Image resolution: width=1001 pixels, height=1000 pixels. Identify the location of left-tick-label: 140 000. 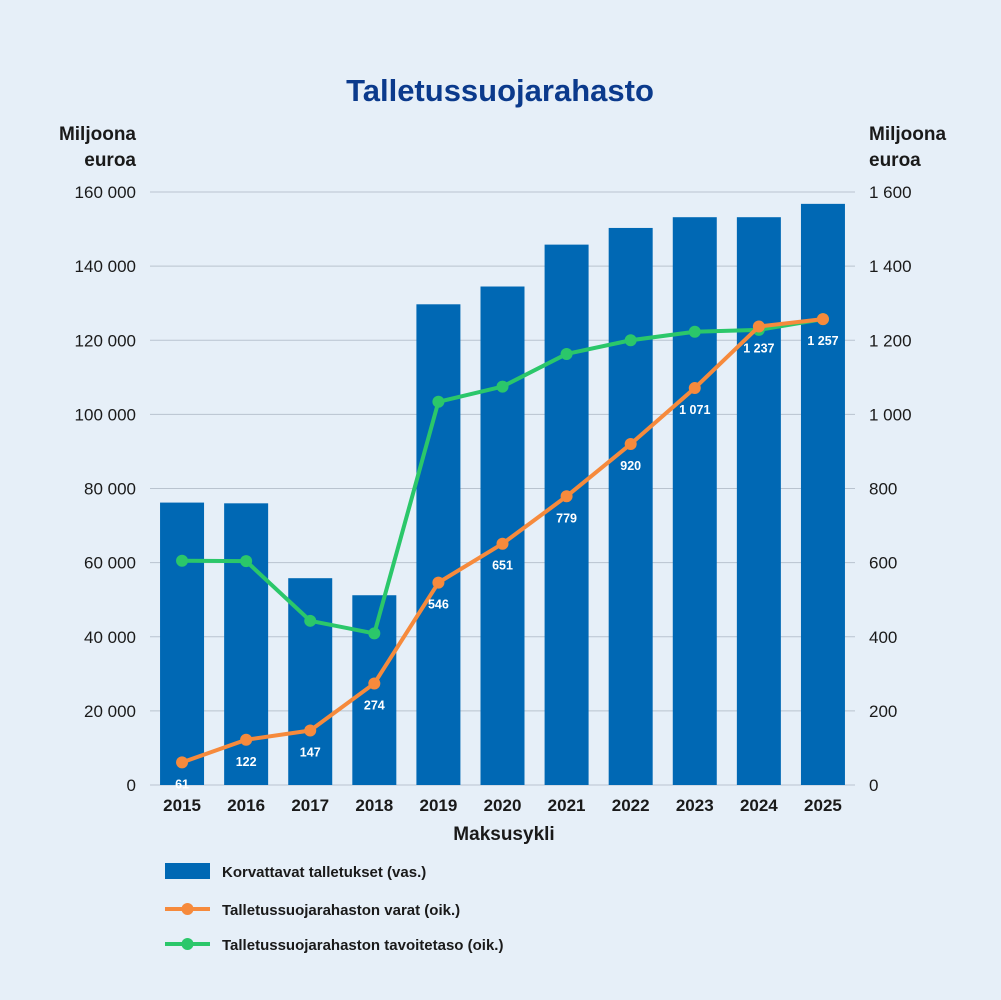
(105, 266).